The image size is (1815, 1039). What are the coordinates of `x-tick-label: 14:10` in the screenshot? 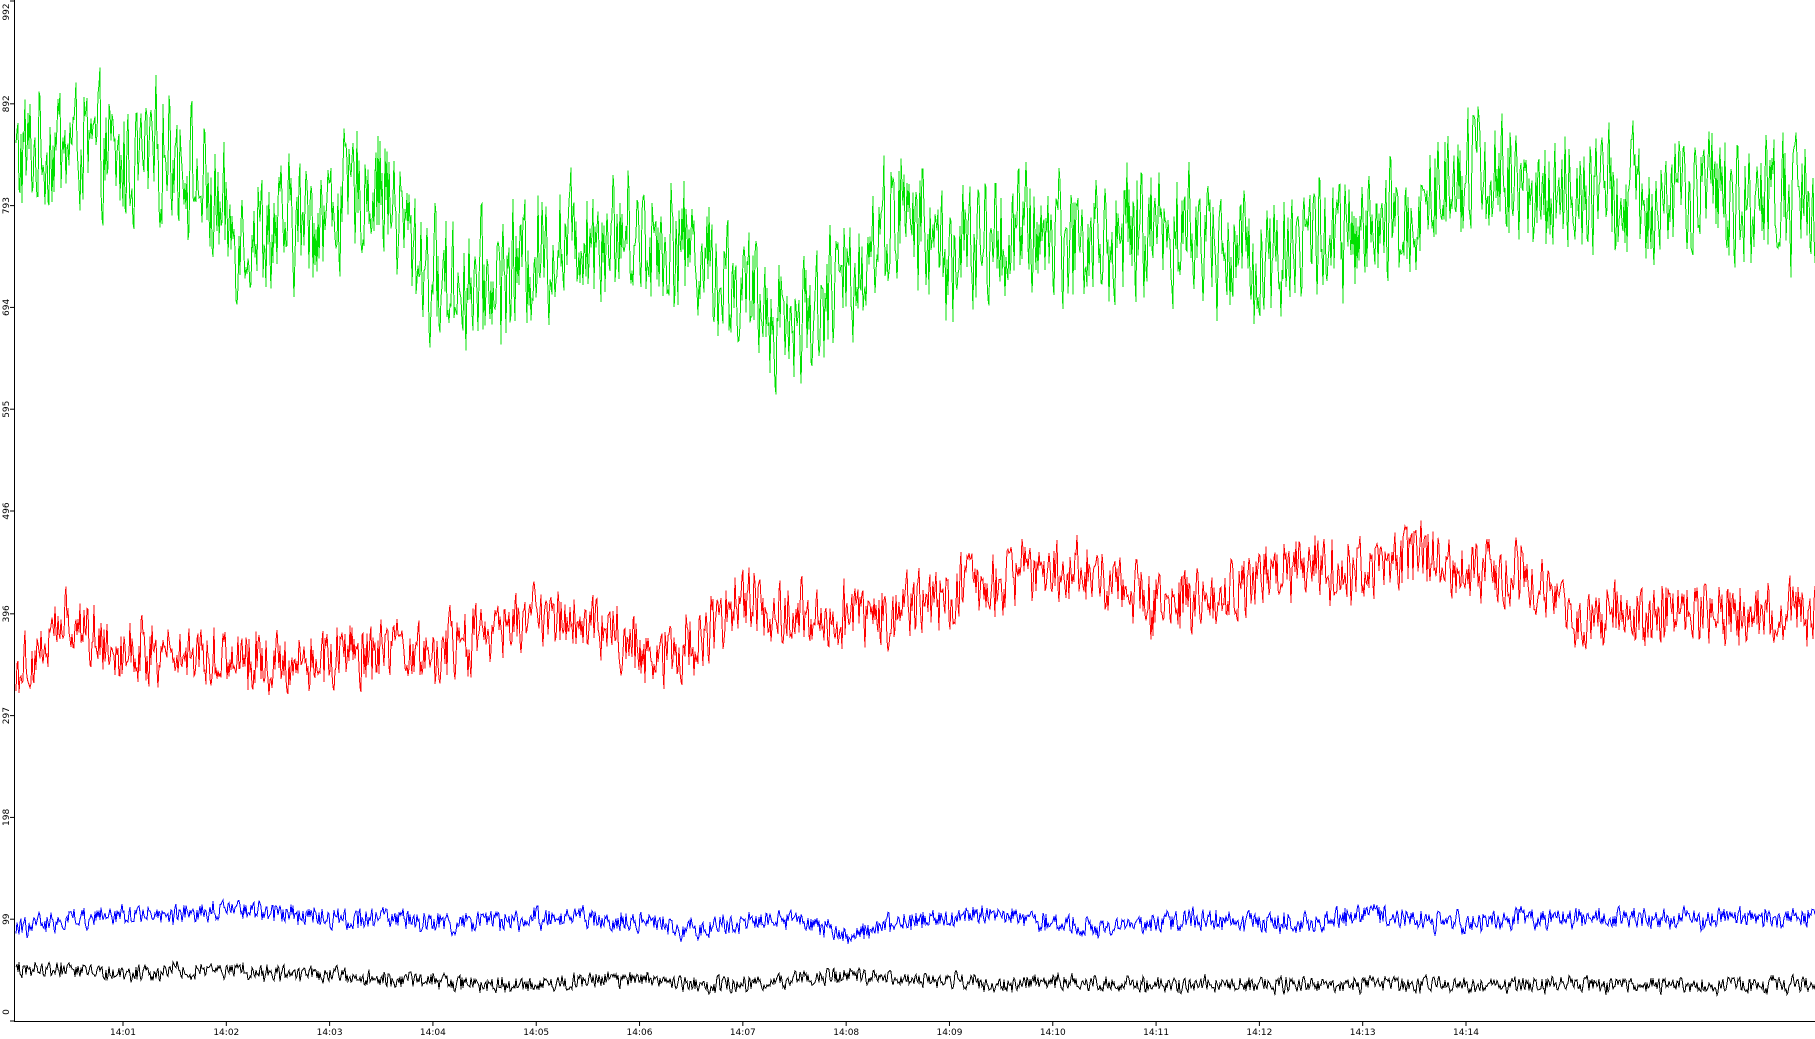 It's located at (1053, 1033).